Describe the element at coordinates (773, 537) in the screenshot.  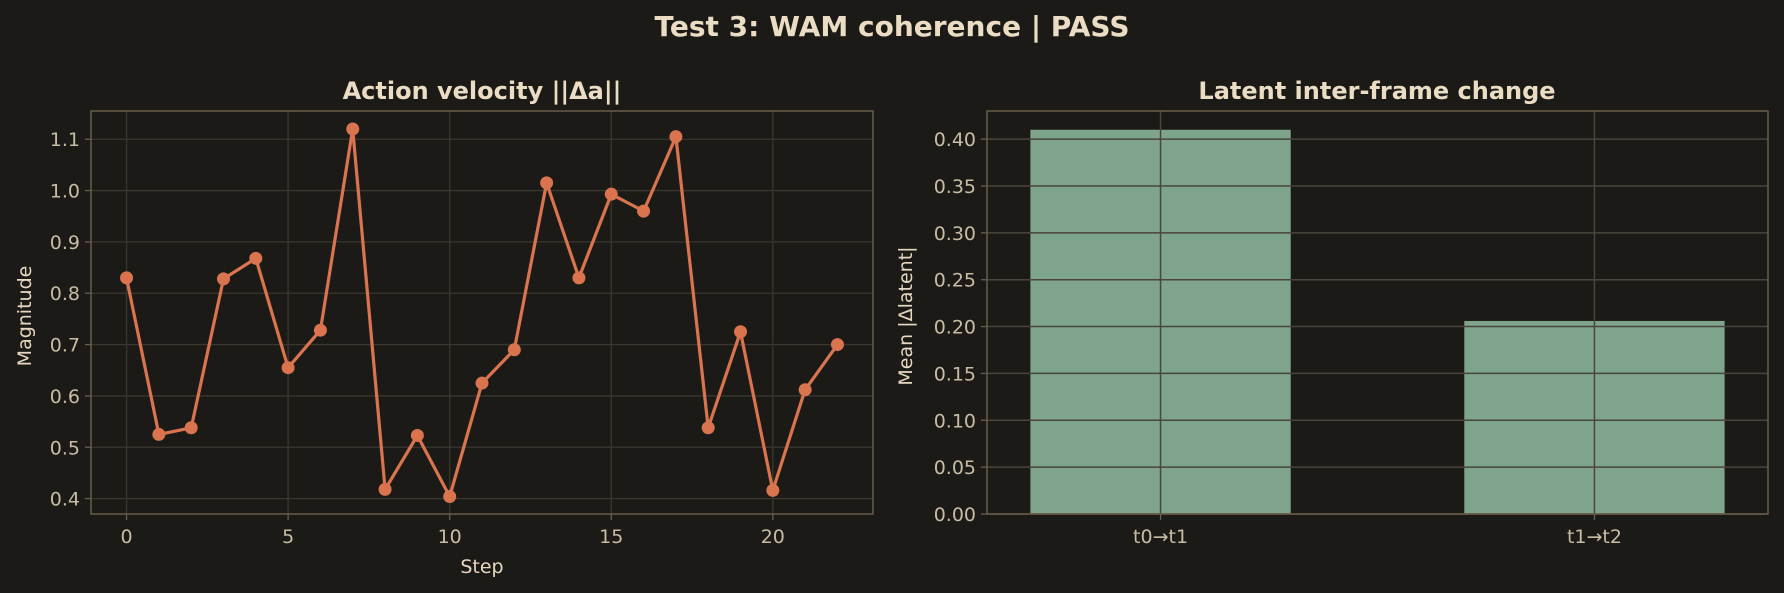
I see `x-tick-label: 20` at that location.